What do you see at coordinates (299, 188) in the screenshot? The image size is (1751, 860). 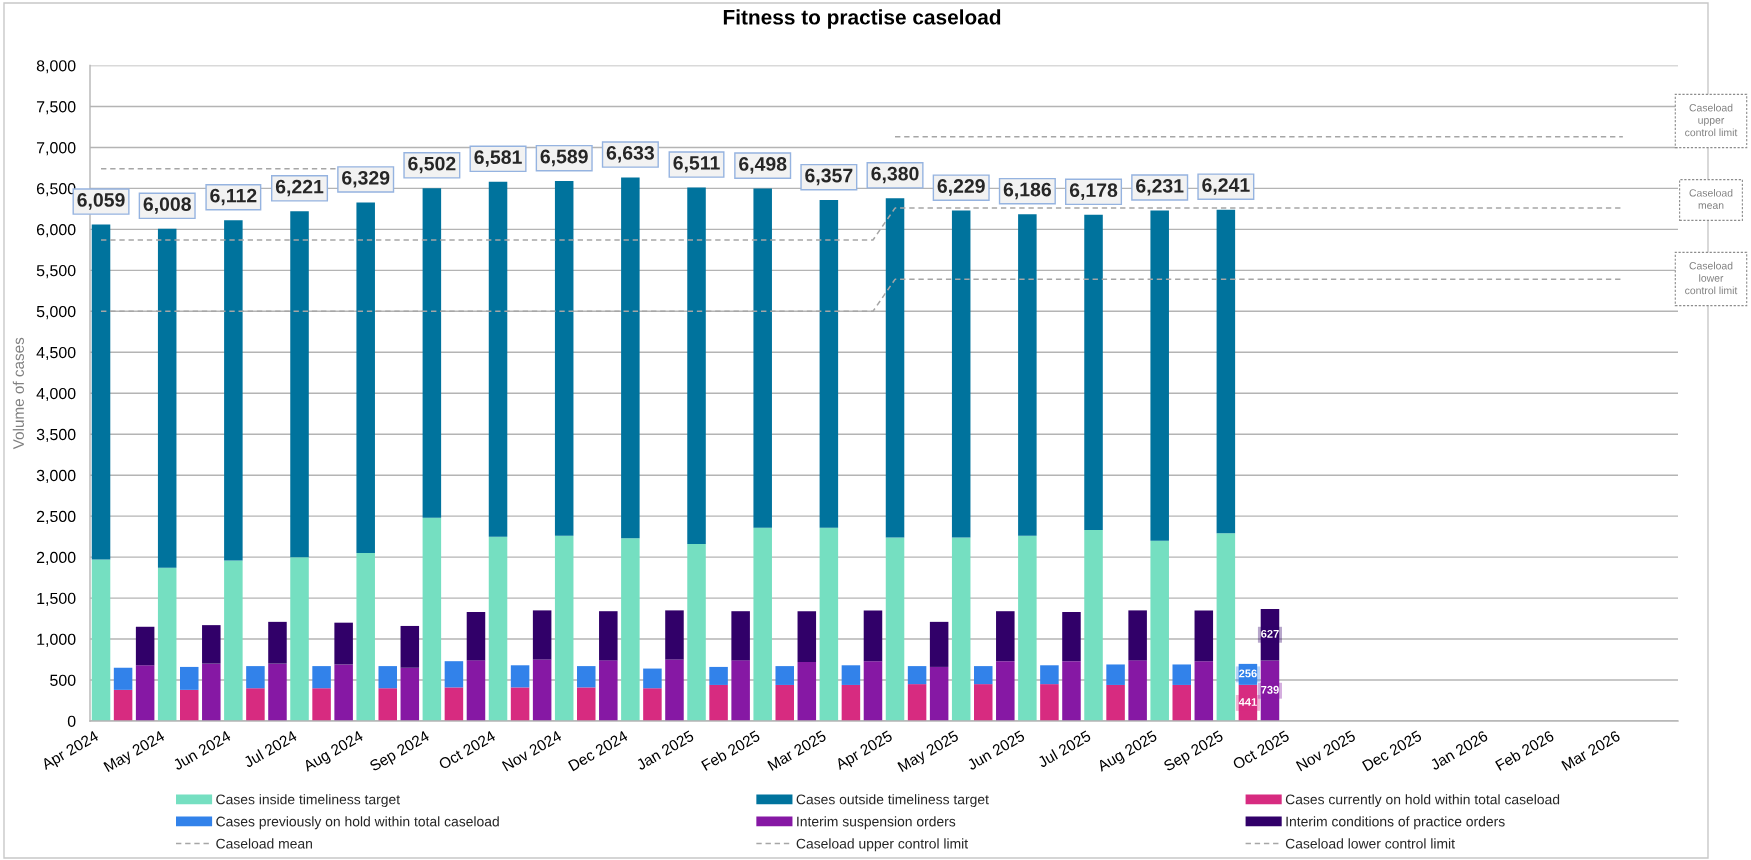 I see `total-label: 6,221` at bounding box center [299, 188].